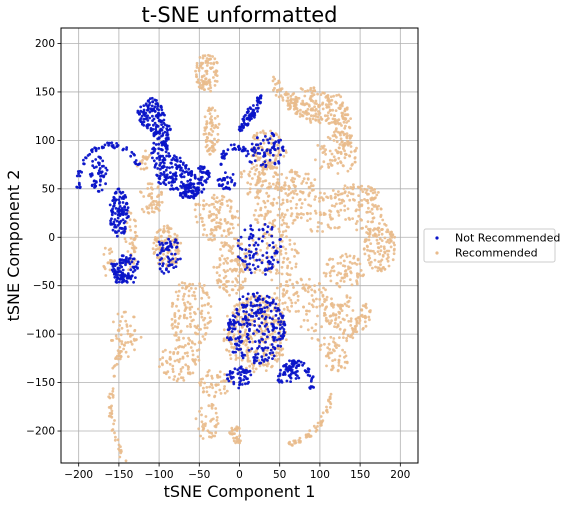 The width and height of the screenshot is (561, 506). I want to click on y-tick-label: 100, so click(45, 141).